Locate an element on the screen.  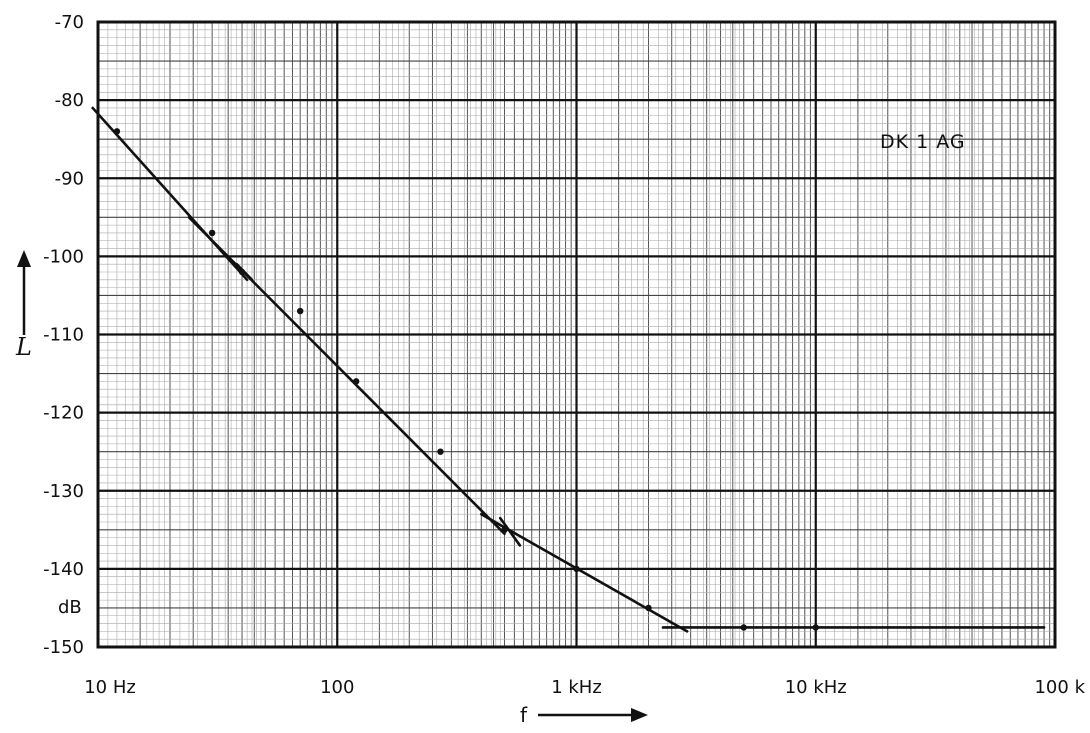
y-tick-label: -120 is located at coordinates (63, 413).